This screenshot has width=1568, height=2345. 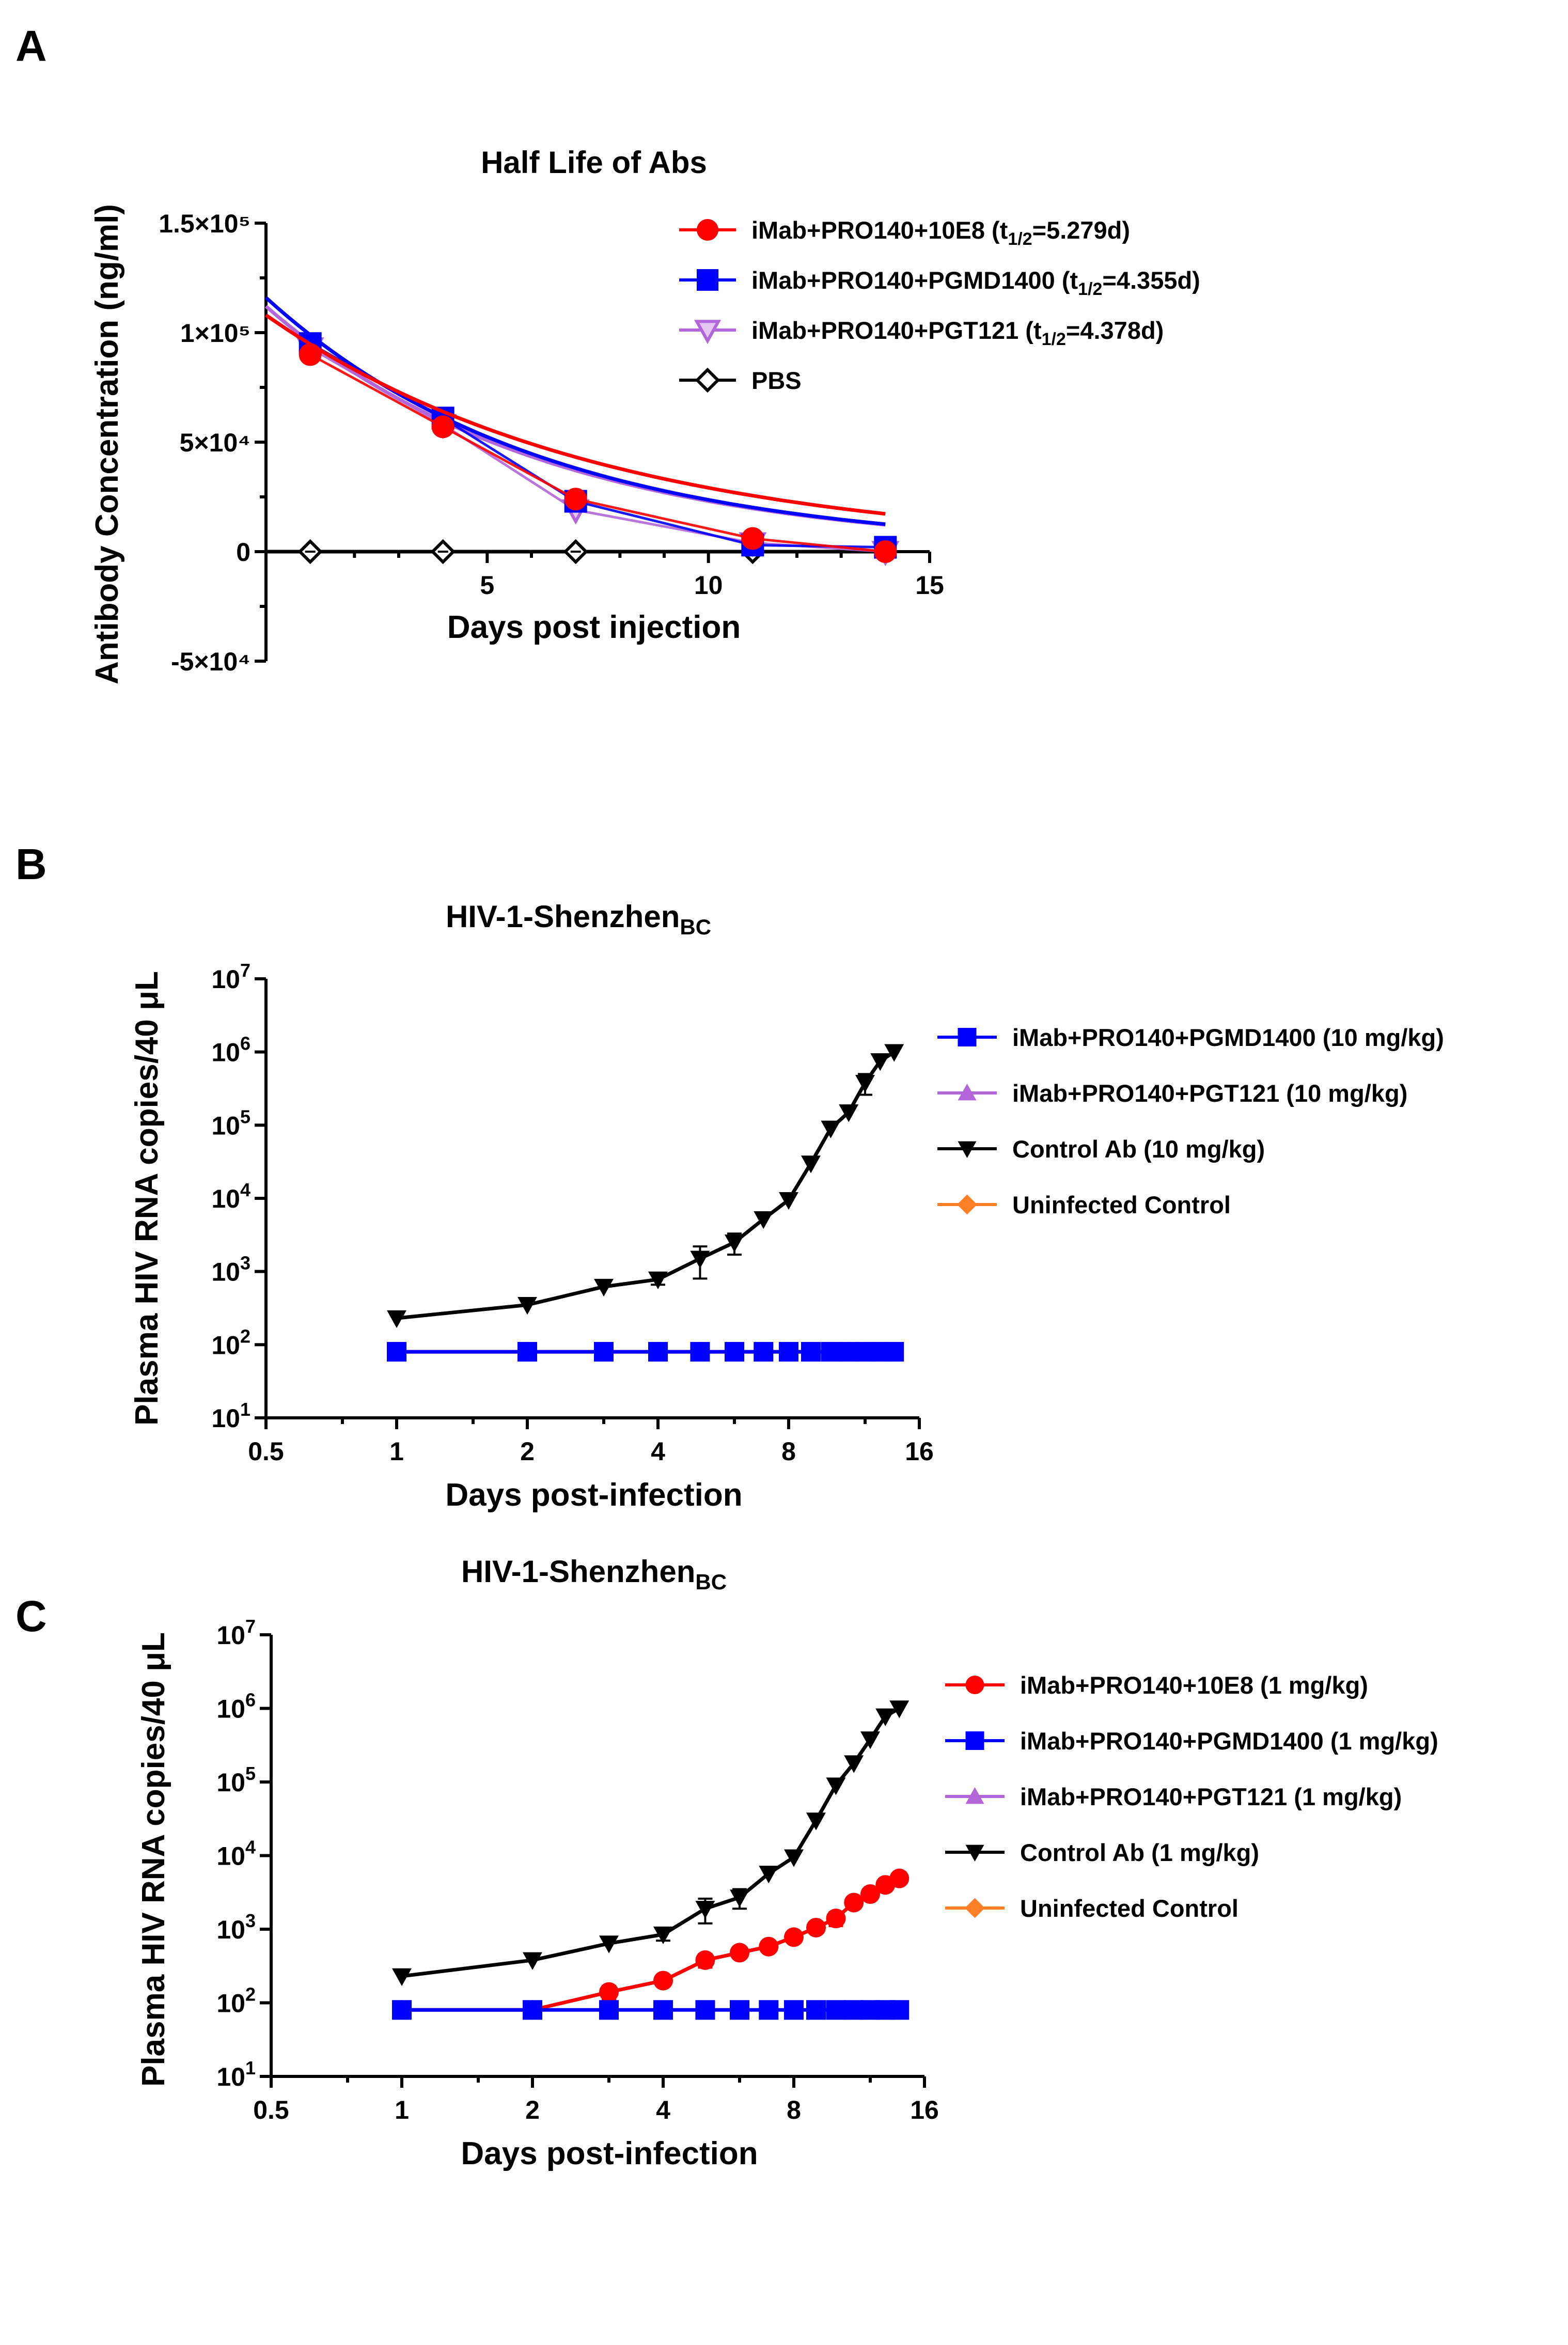 I want to click on panel-letter-c: C, so click(x=31, y=1616).